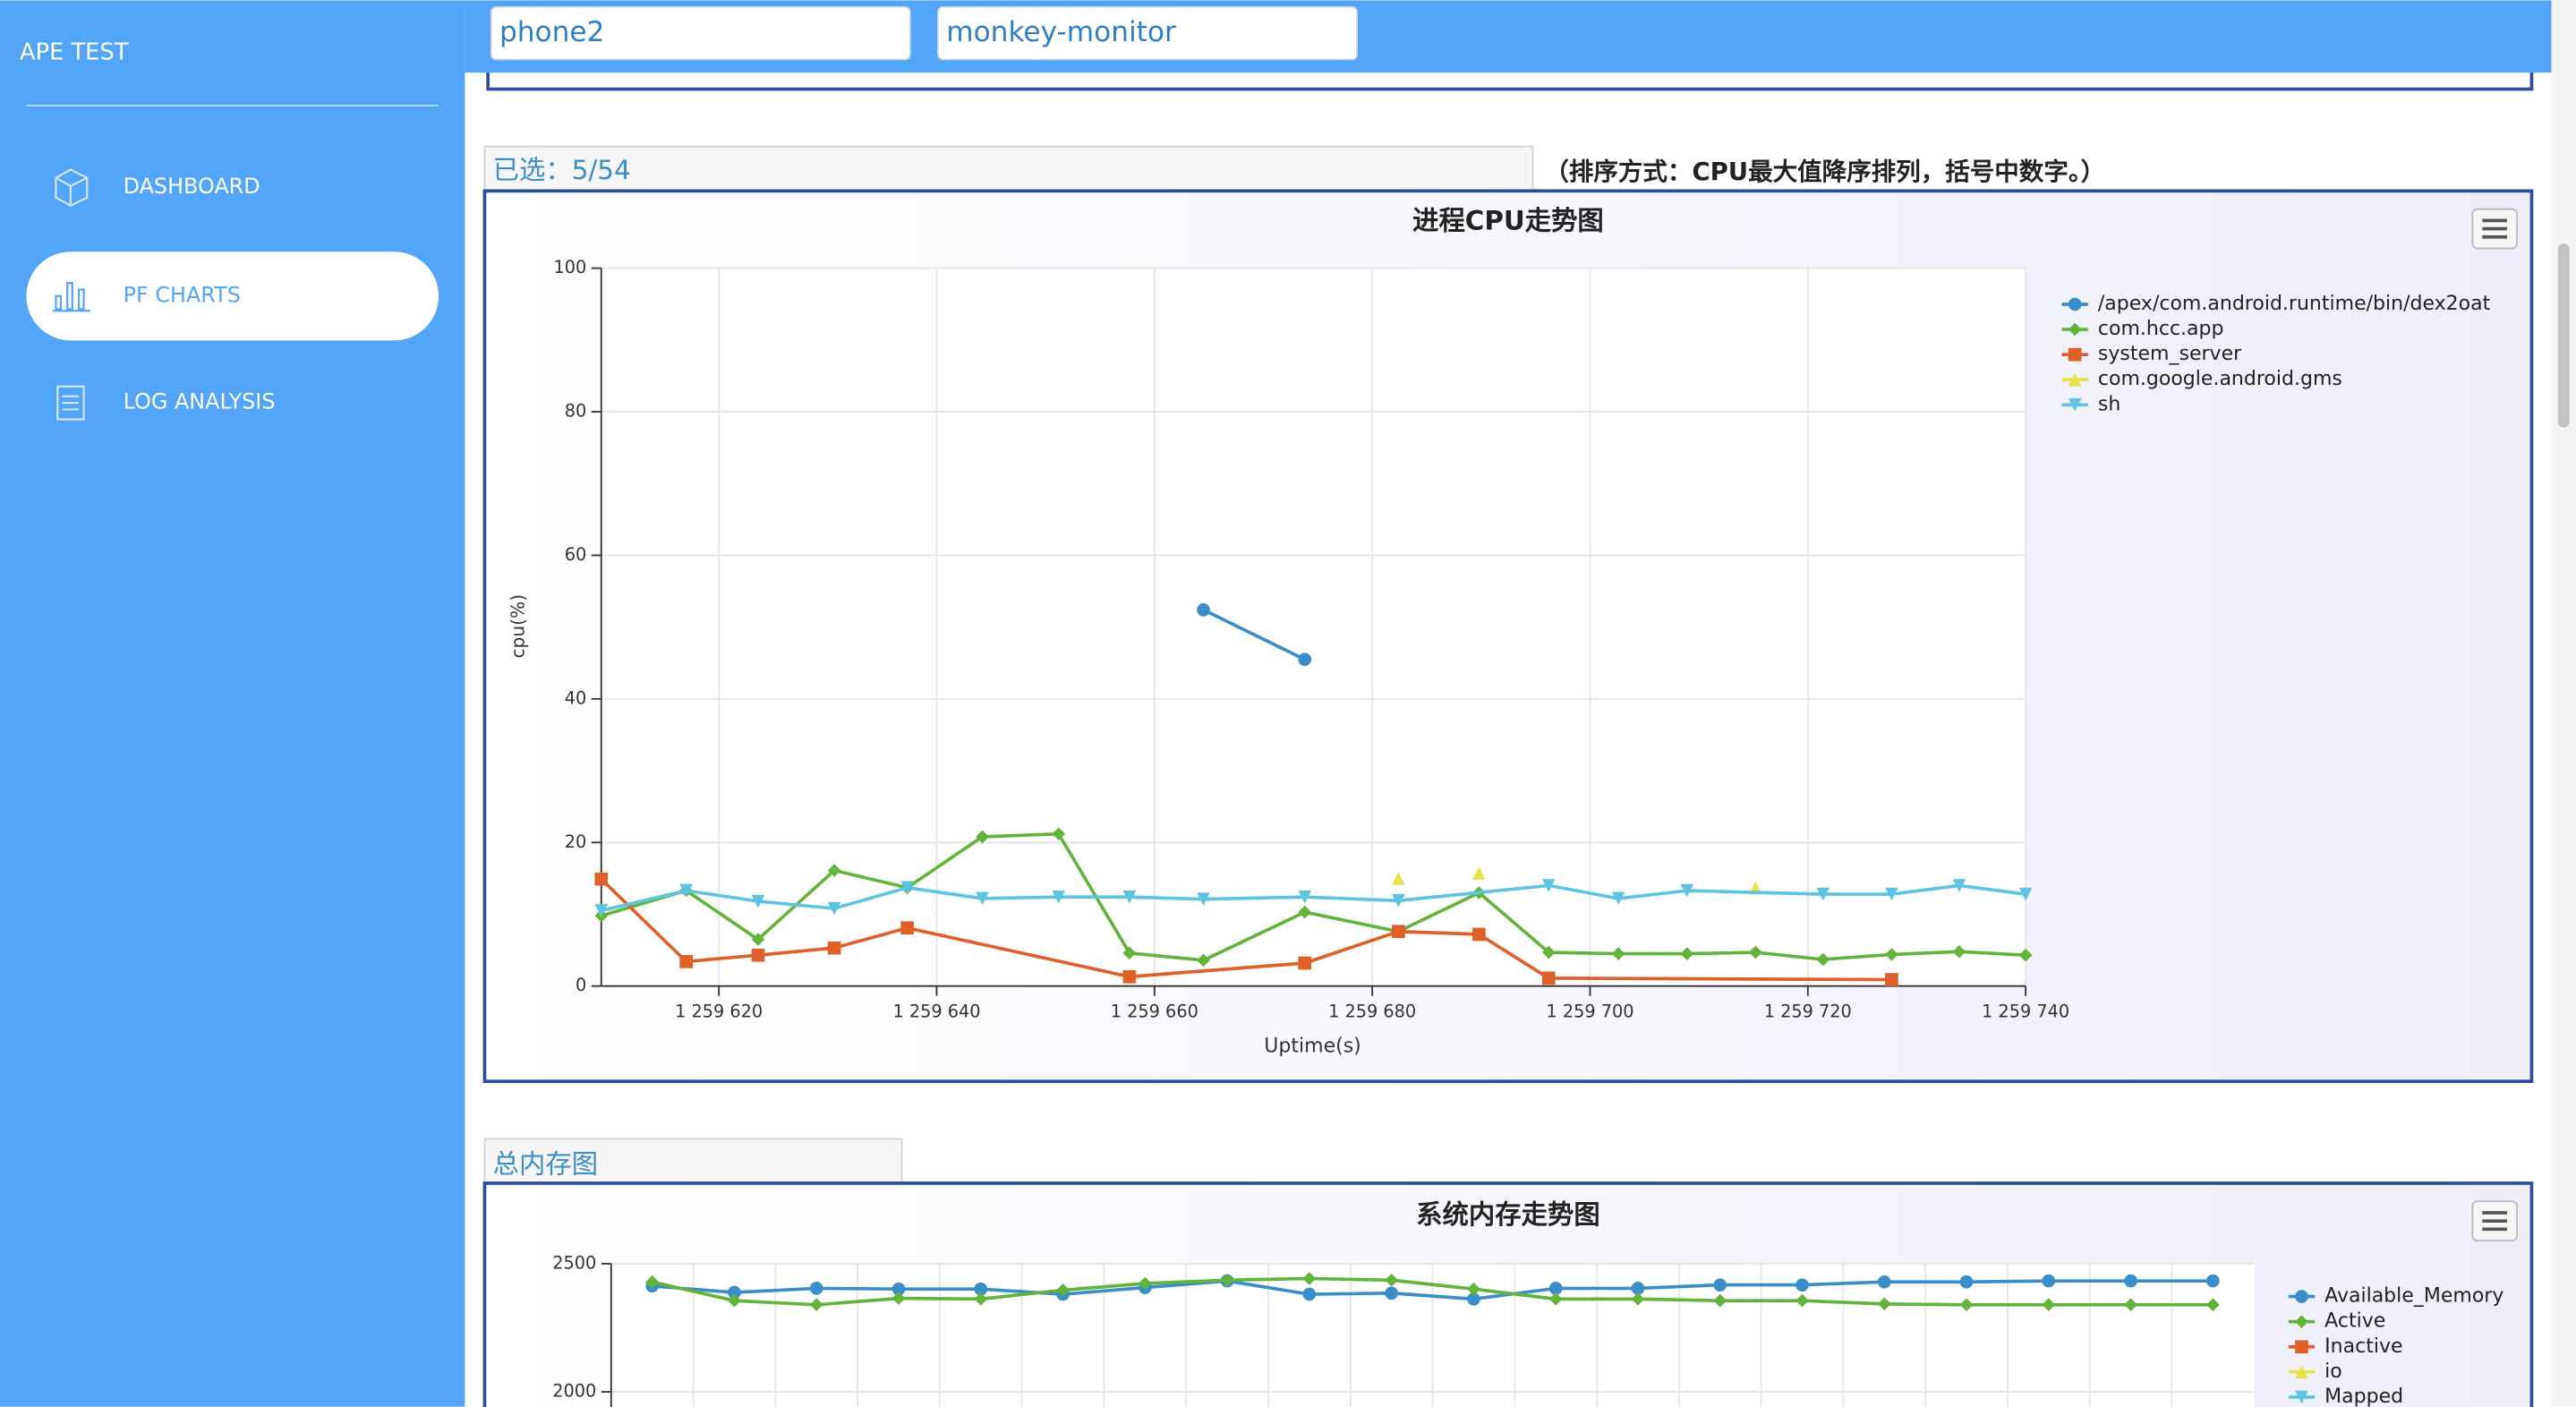  I want to click on scroll-thumb, so click(2563, 335).